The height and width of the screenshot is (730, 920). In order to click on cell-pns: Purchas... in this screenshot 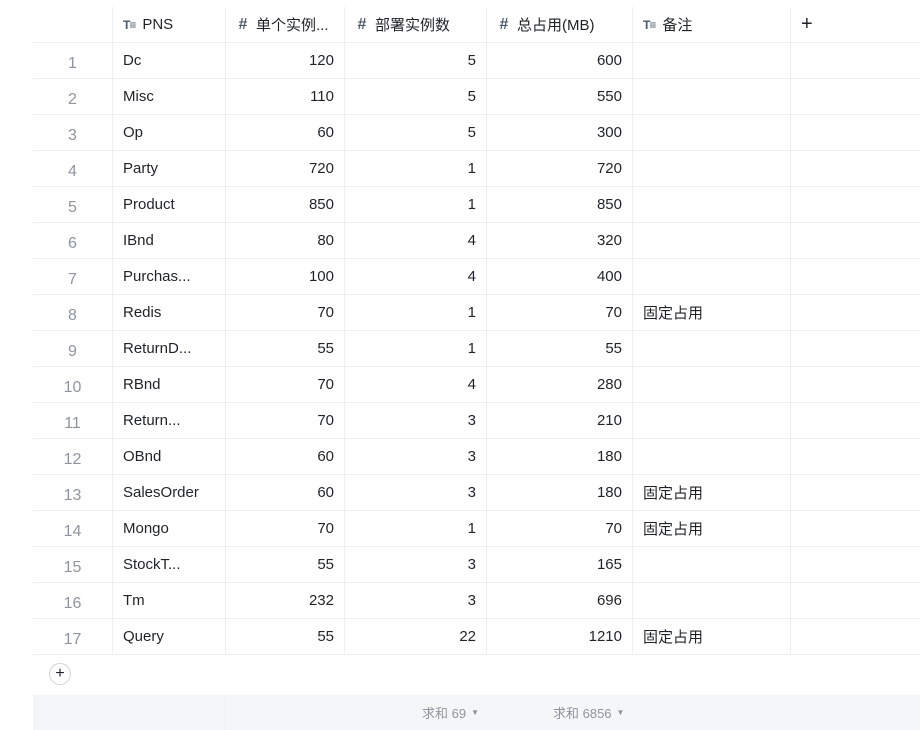, I will do `click(169, 276)`.